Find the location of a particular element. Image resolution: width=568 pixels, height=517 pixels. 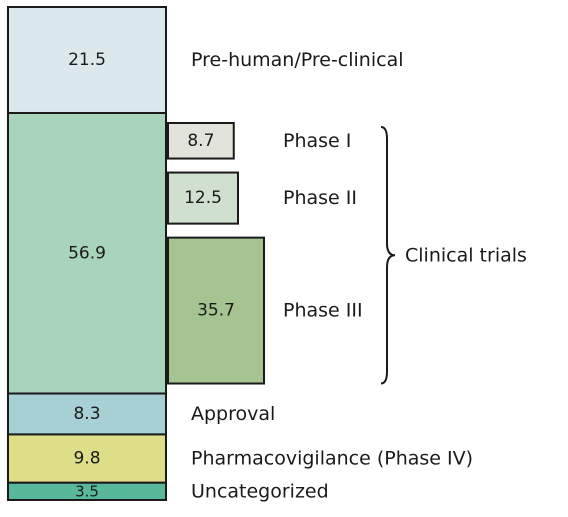

value-label-approval: 8.3 is located at coordinates (86, 414).